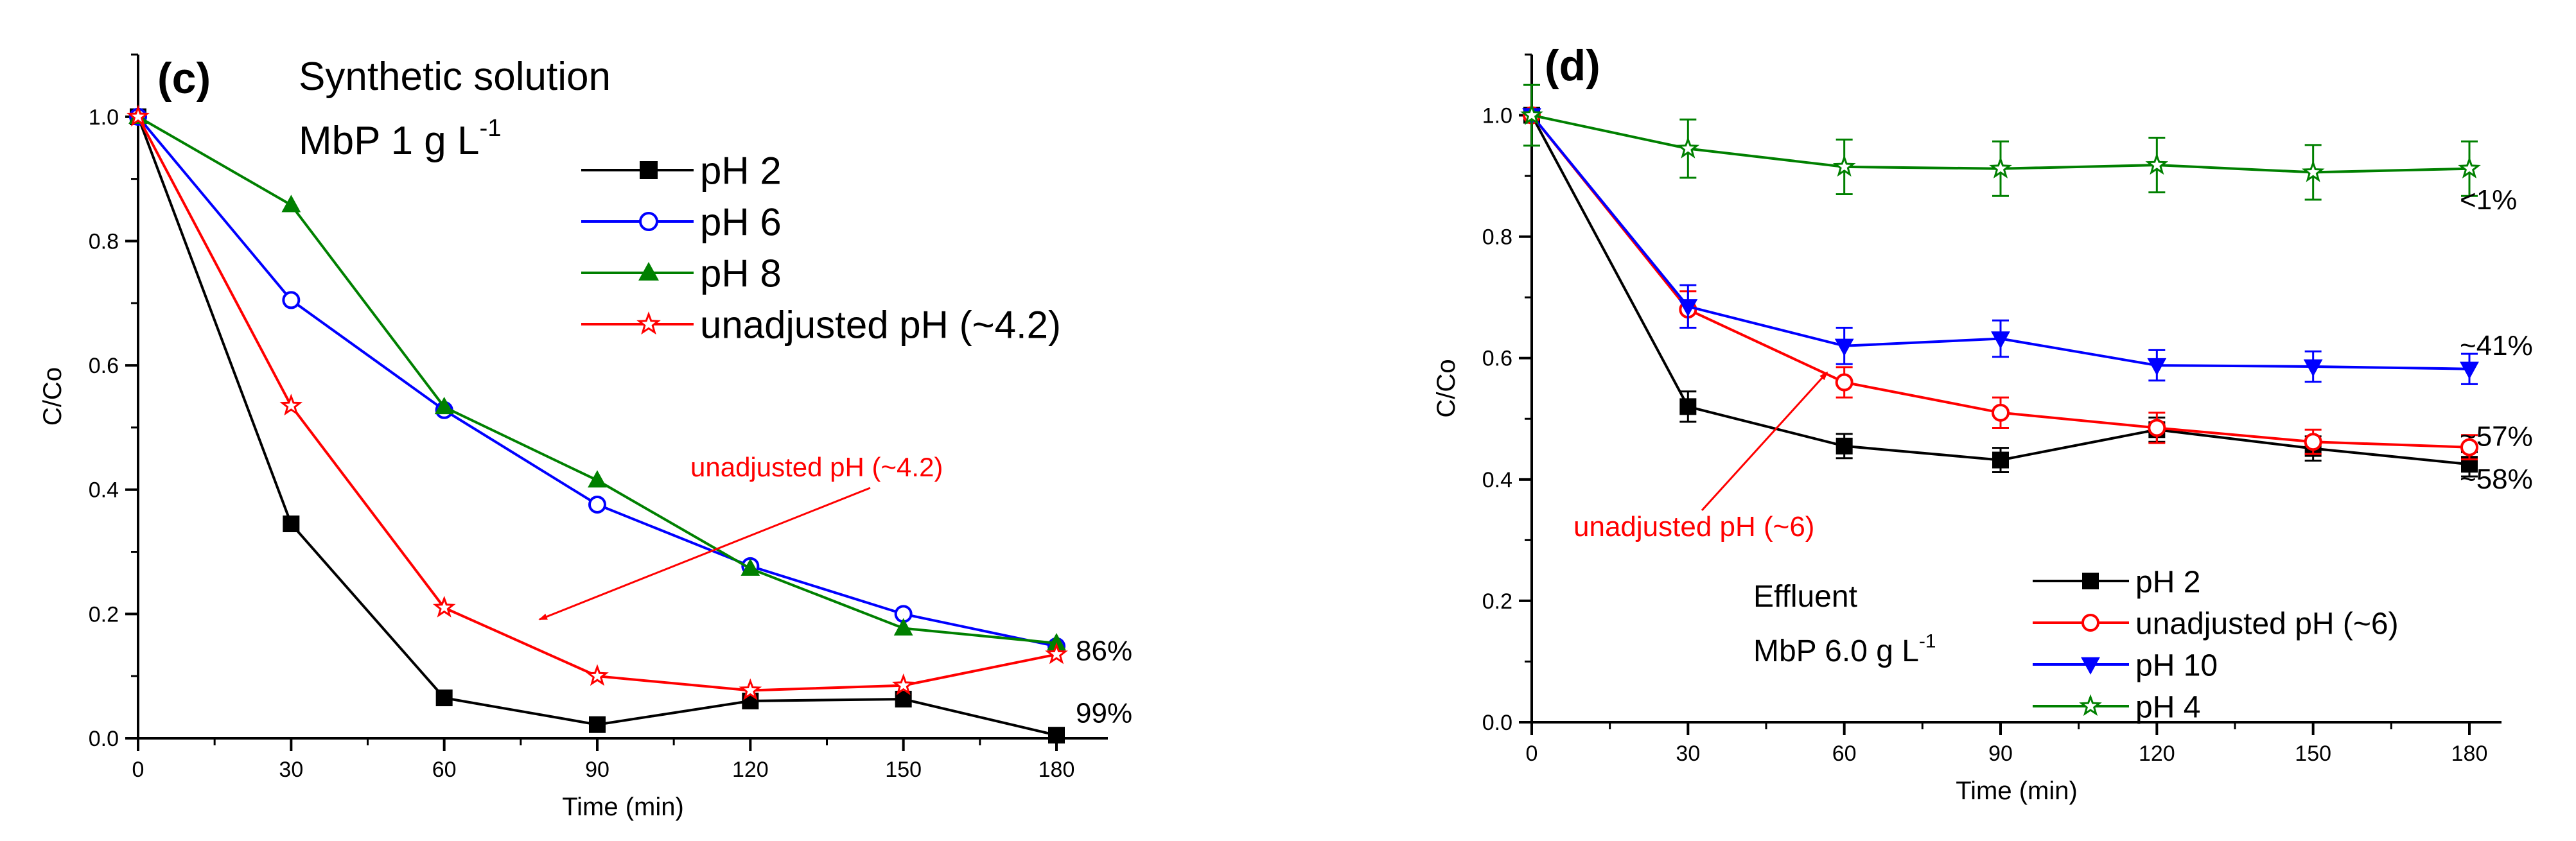 Image resolution: width=2576 pixels, height=841 pixels. I want to click on legend-label: pH 4, so click(2167, 707).